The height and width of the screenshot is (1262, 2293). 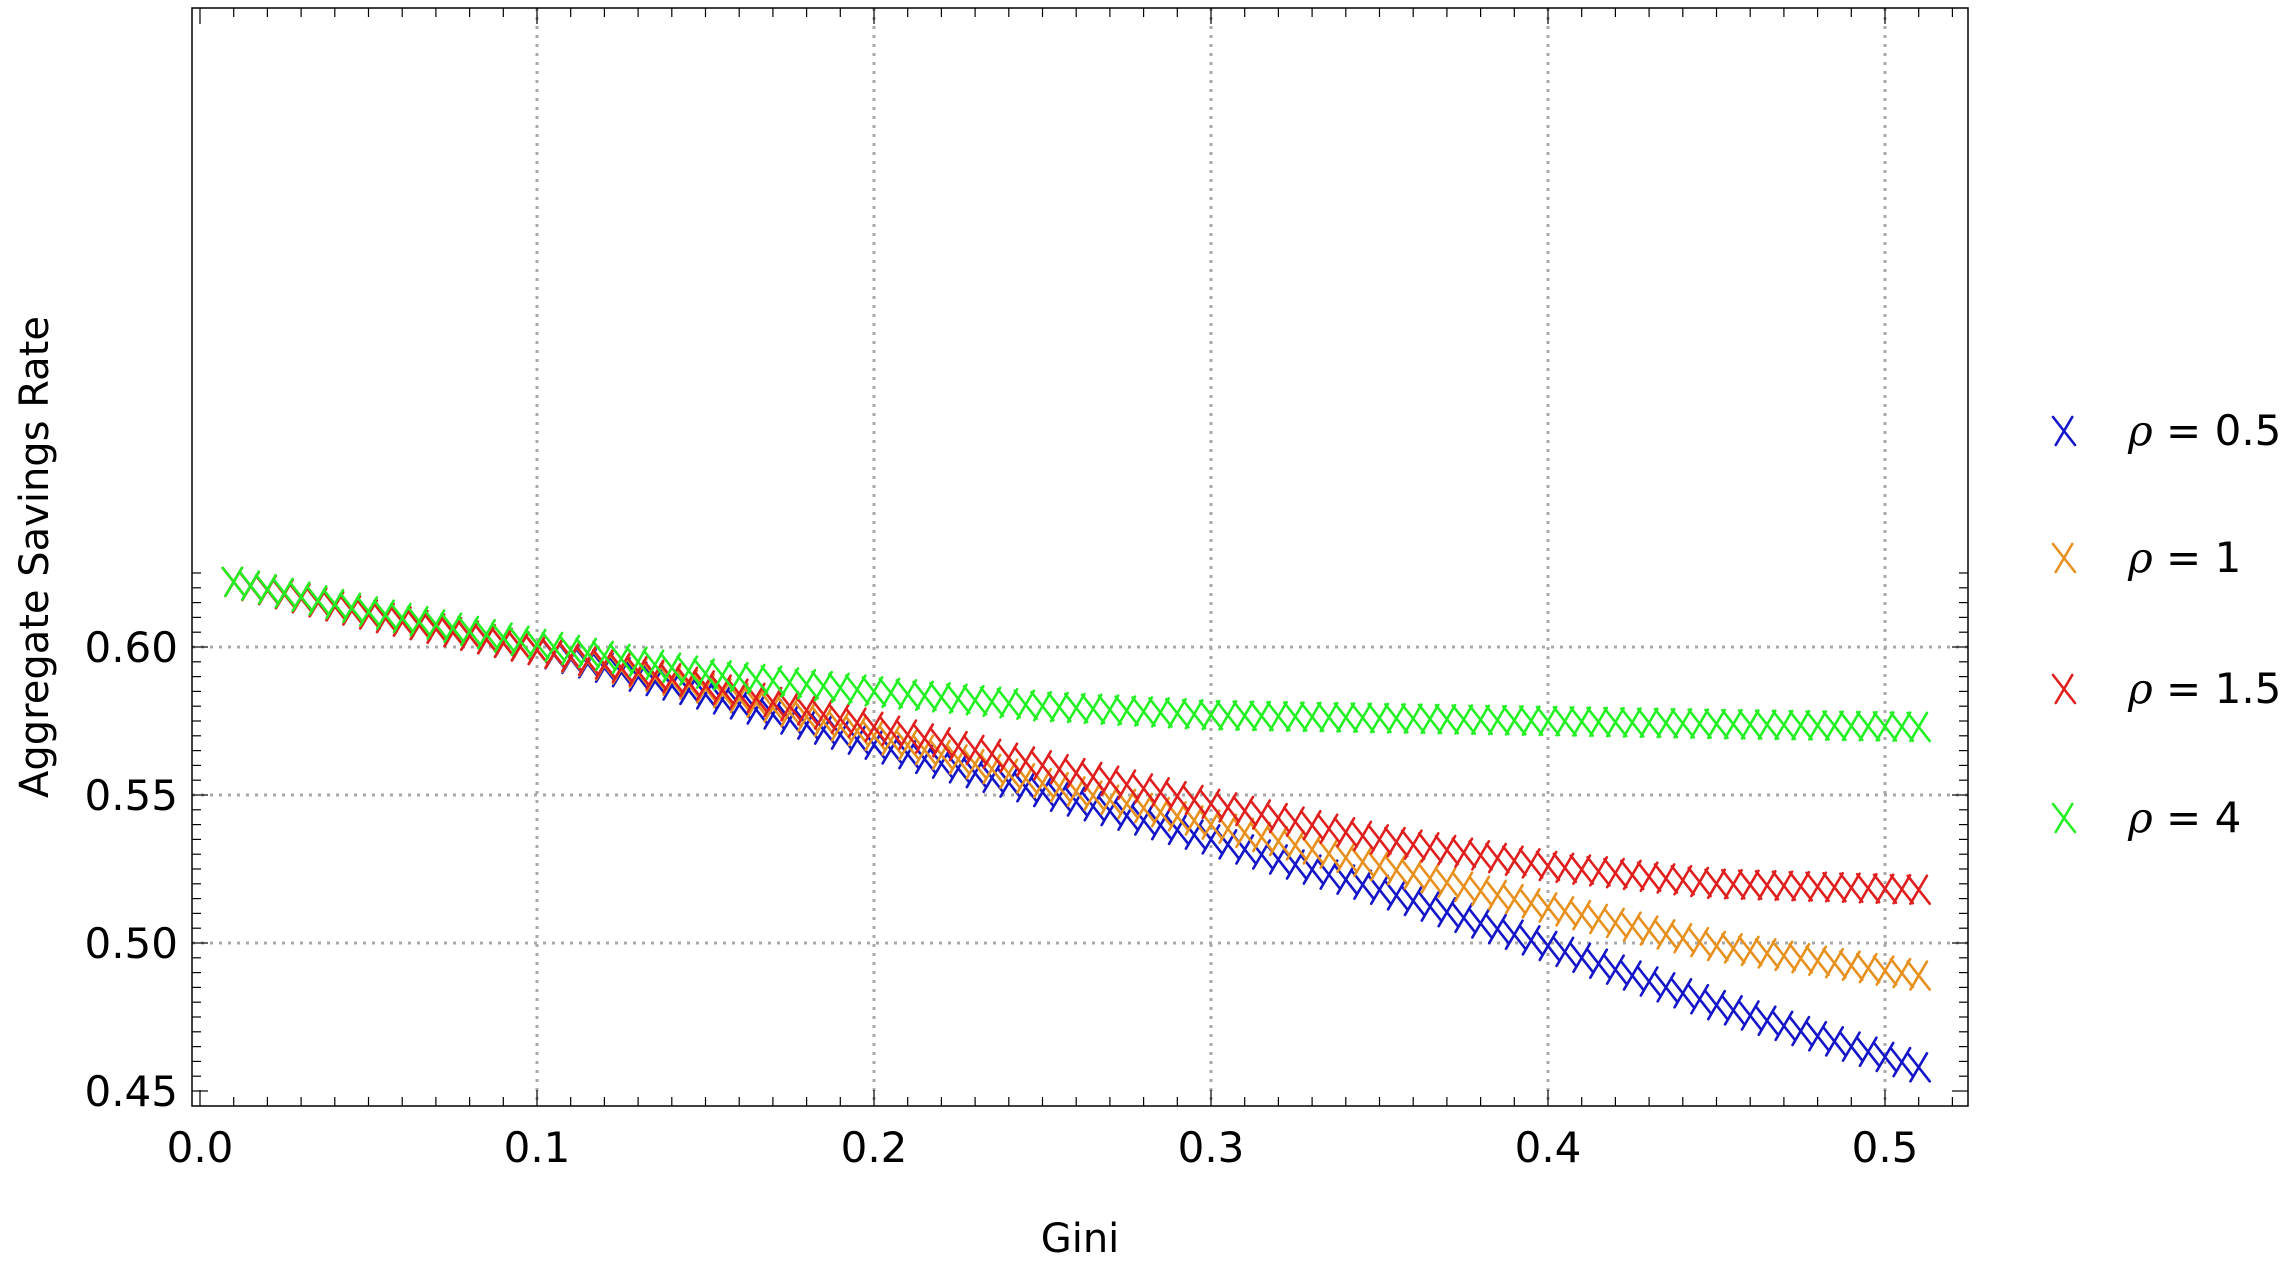 What do you see at coordinates (2184, 817) in the screenshot?
I see `legend-label: ρ = 4` at bounding box center [2184, 817].